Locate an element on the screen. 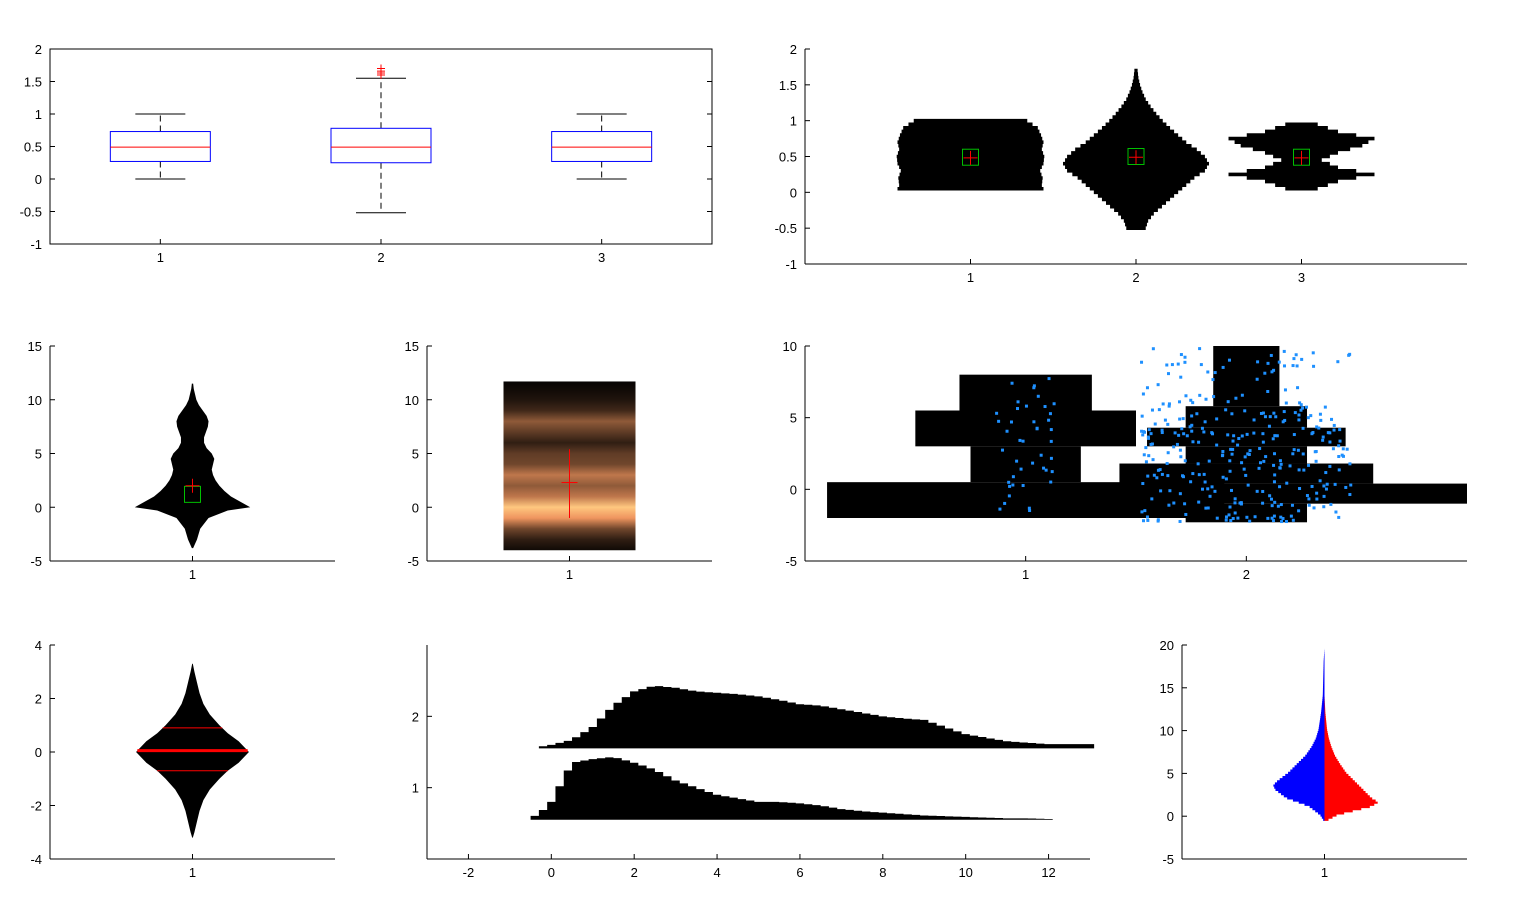  box is located at coordinates (160, 146).